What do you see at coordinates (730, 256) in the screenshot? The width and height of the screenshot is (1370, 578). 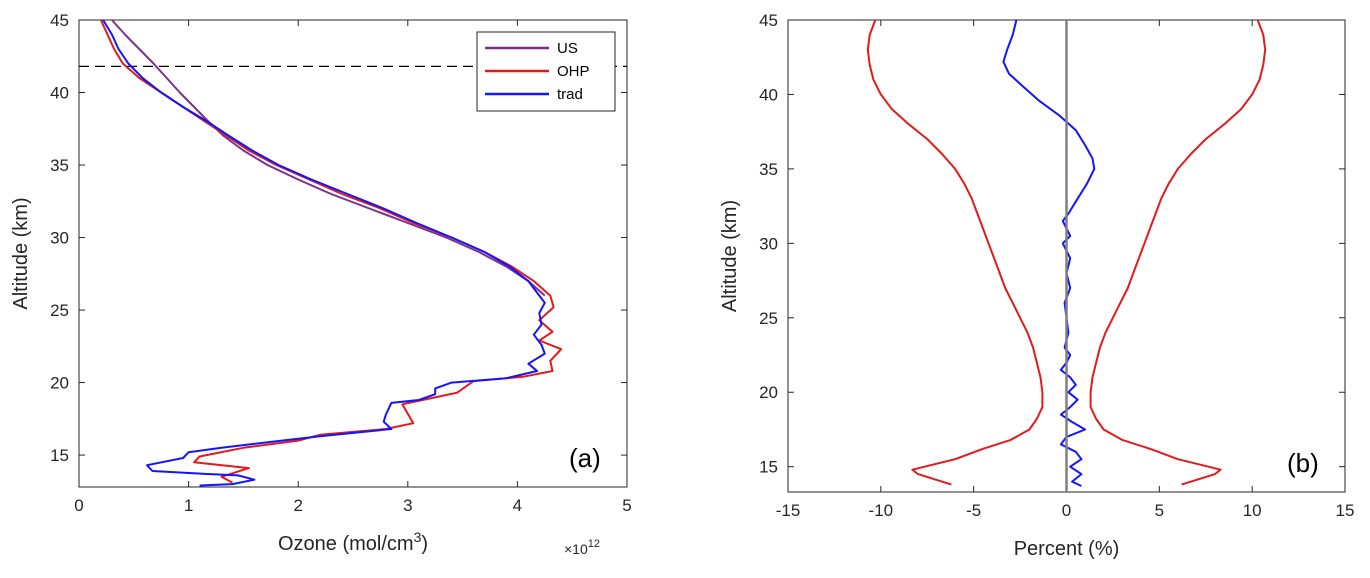 I see `y-axis-label-b: Altitude (km)` at bounding box center [730, 256].